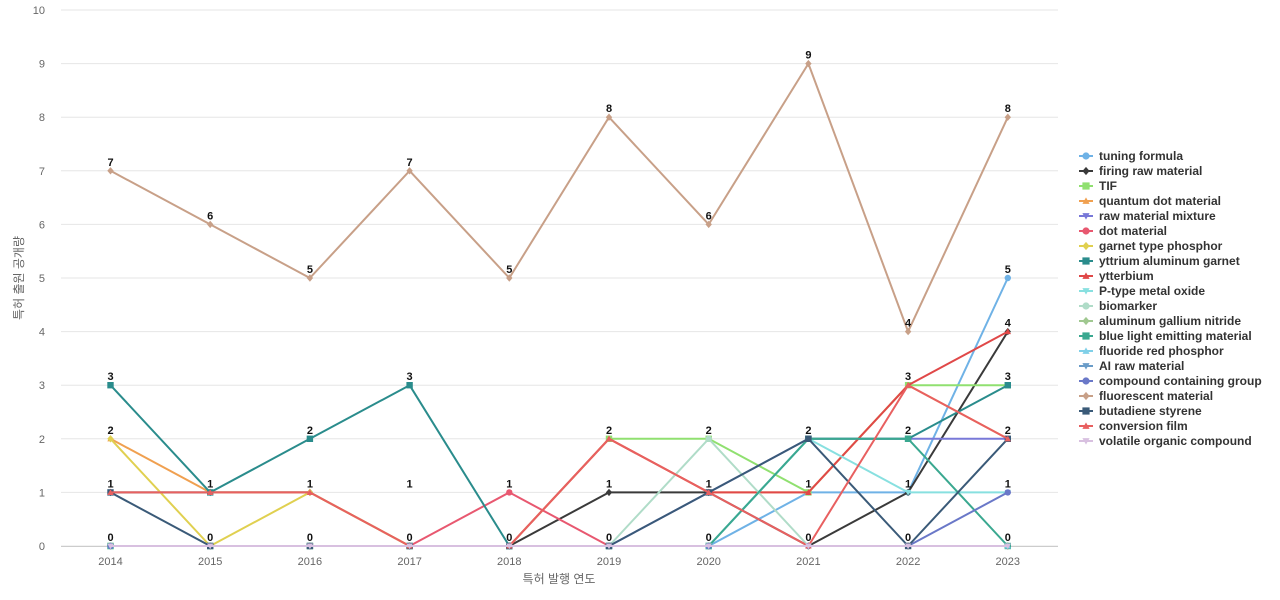 The height and width of the screenshot is (600, 1280). Describe the element at coordinates (908, 562) in the screenshot. I see `x-tick-label: 2022` at that location.